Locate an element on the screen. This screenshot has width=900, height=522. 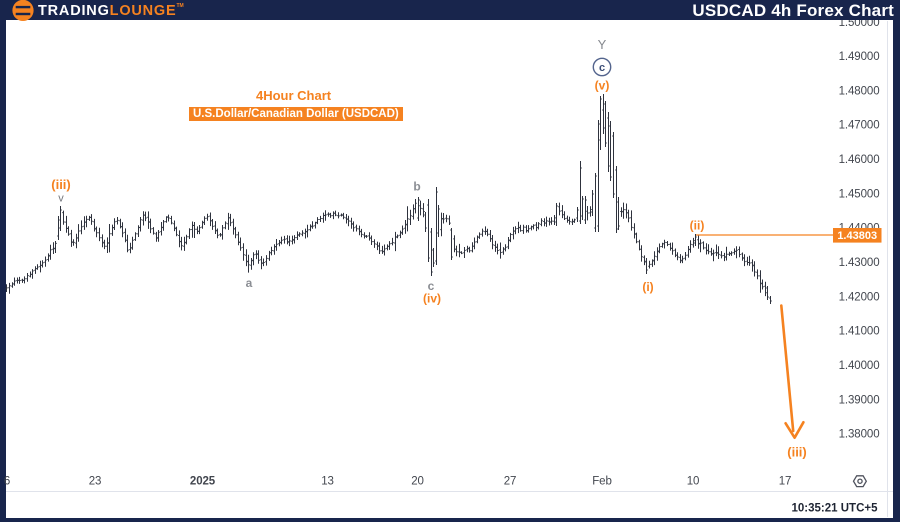
svg-text: 2025 is located at coordinates (203, 482).